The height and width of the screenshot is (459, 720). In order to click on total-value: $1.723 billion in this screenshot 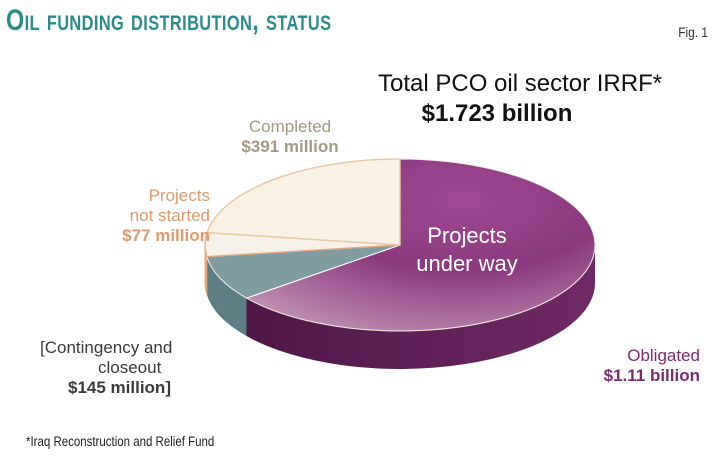, I will do `click(497, 113)`.